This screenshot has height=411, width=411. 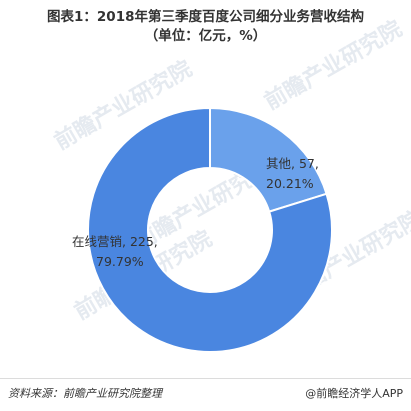 What do you see at coordinates (85, 393) in the screenshot?
I see `source-note: 资料来源：前瞻产业研究院整理` at bounding box center [85, 393].